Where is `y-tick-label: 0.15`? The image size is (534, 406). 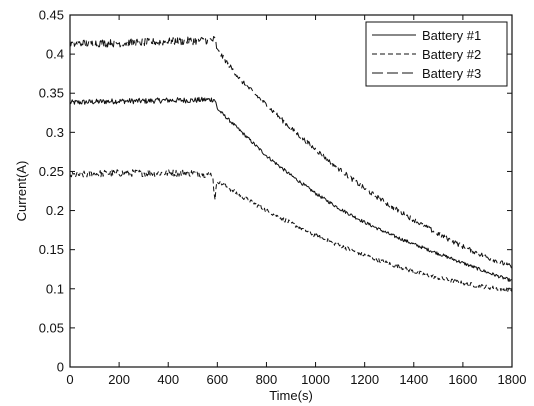
y-tick-label: 0.15 is located at coordinates (51, 249).